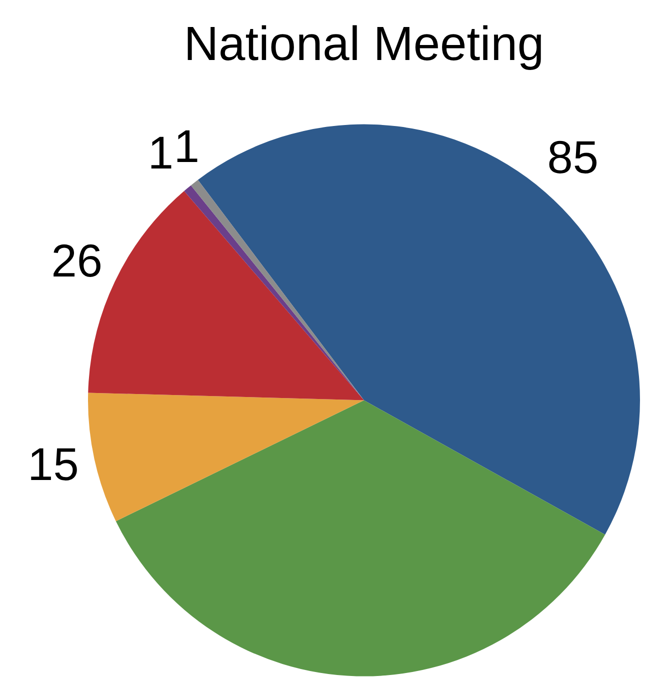 The height and width of the screenshot is (685, 654). I want to click on data-label: 15, so click(53, 464).